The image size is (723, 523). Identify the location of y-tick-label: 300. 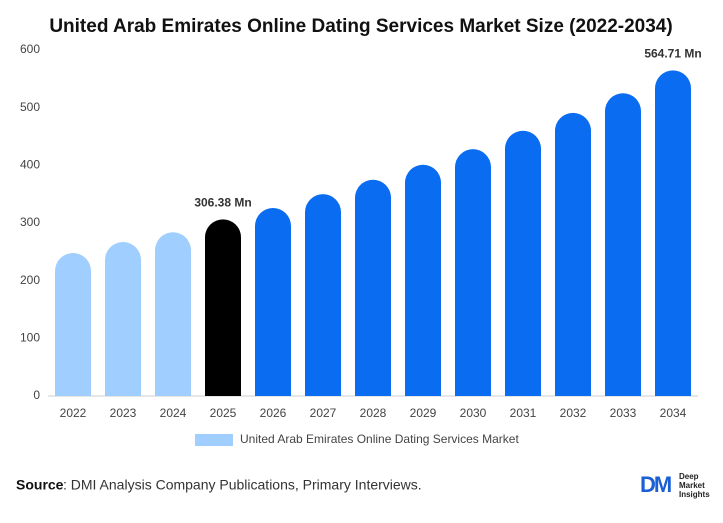
(30, 222).